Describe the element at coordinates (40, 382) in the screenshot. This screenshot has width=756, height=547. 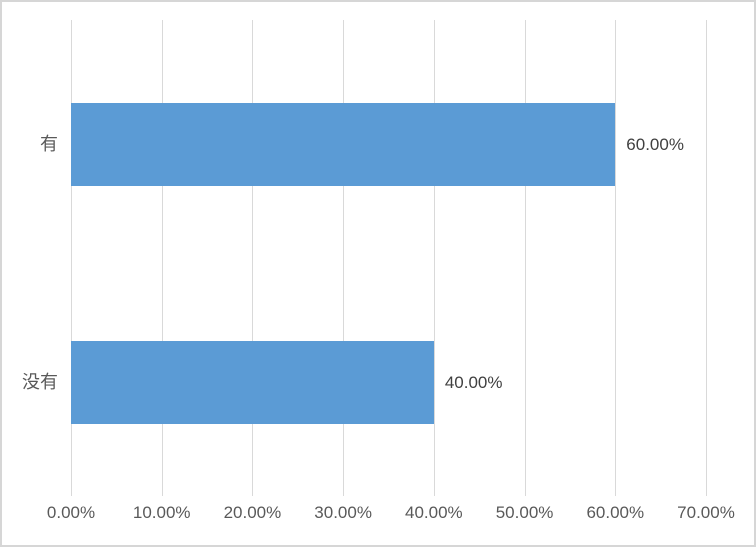
I see `category-label: 没有` at that location.